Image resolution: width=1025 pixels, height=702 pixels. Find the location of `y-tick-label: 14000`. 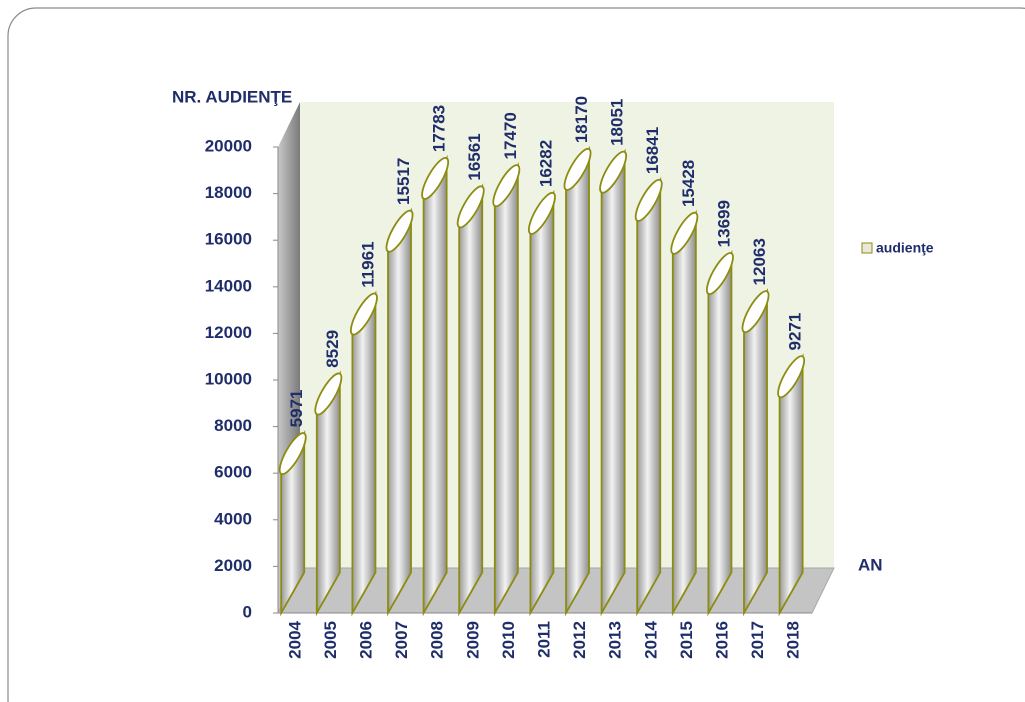

y-tick-label: 14000 is located at coordinates (228, 285).